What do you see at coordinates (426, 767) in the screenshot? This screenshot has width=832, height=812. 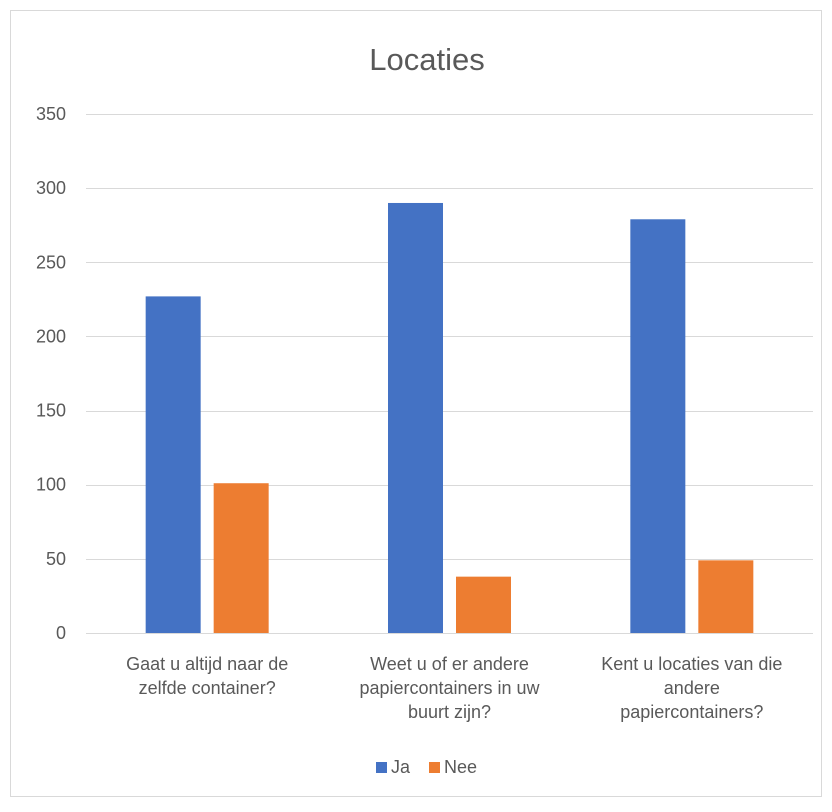 I see `legend: Ja Nee` at bounding box center [426, 767].